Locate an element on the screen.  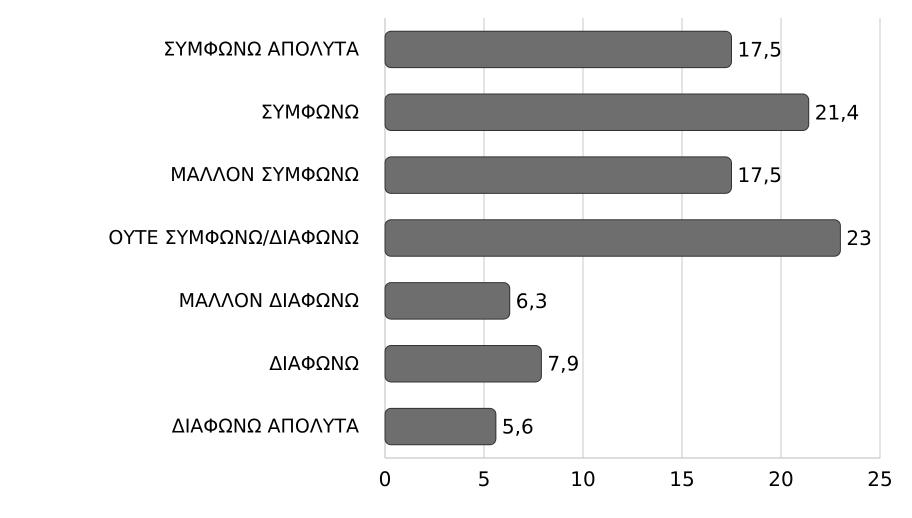
data-label: 23 is located at coordinates (859, 238).